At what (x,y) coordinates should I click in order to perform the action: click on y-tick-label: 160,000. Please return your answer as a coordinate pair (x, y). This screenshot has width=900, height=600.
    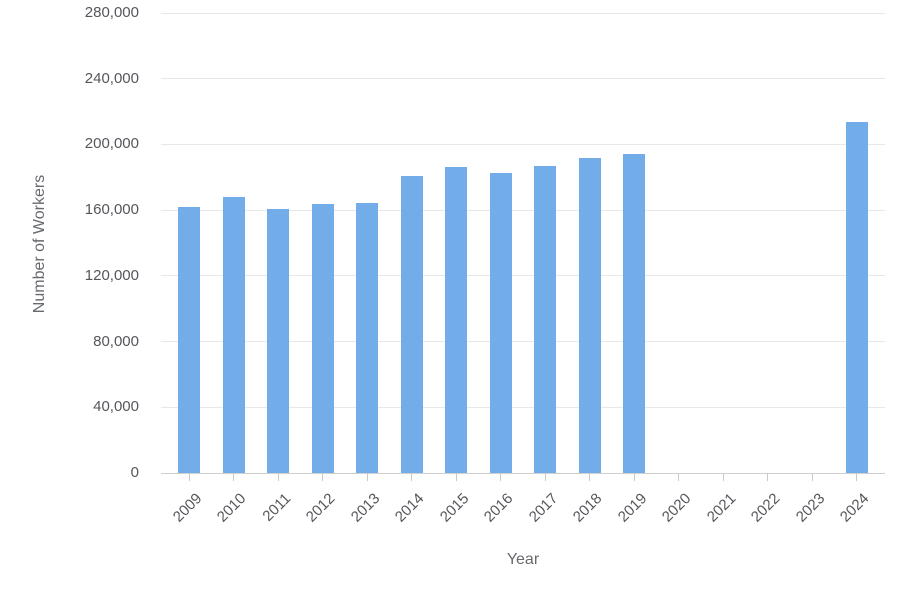
    Looking at the image, I should click on (111, 210).